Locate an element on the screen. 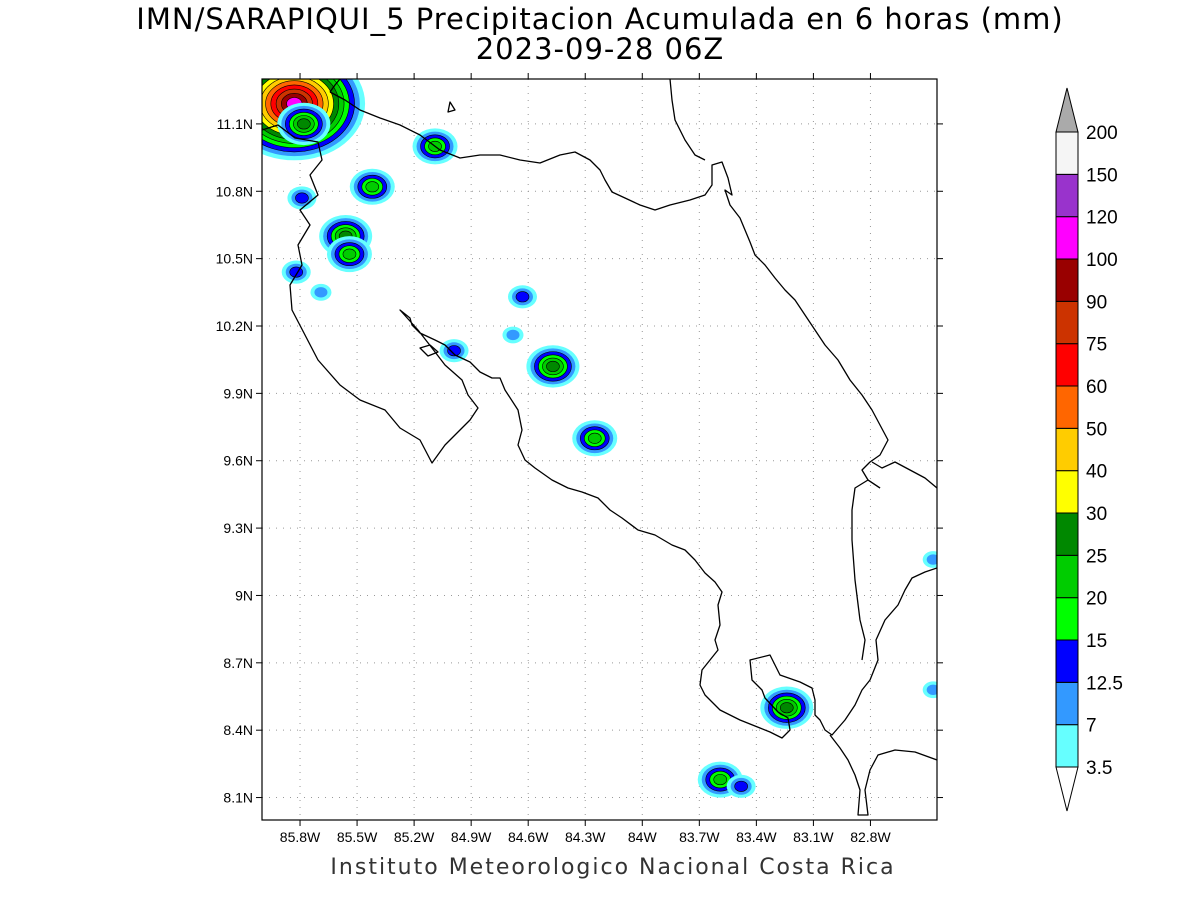 This screenshot has width=1200, height=900. colorbar-under-arrow is located at coordinates (1067, 789).